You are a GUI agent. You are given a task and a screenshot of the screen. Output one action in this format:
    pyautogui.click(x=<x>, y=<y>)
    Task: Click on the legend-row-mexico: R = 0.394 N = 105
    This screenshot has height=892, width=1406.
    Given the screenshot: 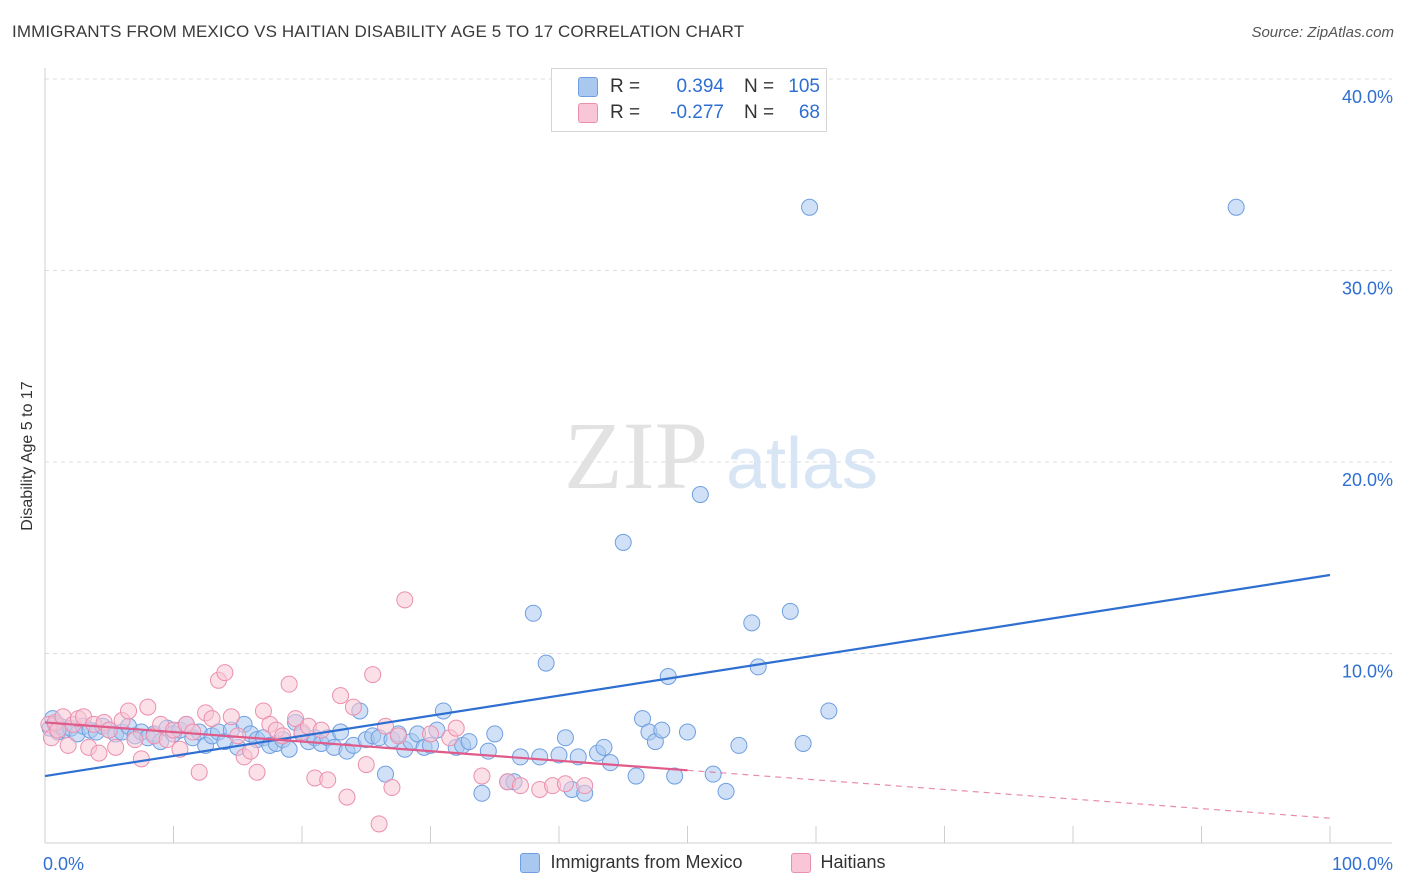 What is the action you would take?
    pyautogui.click(x=699, y=87)
    